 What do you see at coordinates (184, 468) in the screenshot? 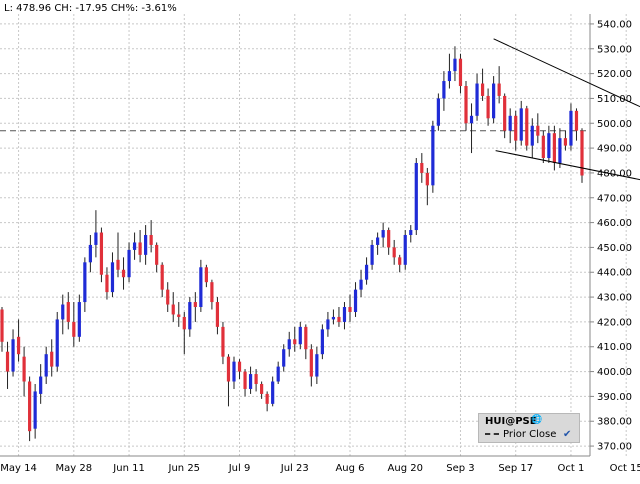
I see `x-tick-label: Jun 25` at bounding box center [184, 468].